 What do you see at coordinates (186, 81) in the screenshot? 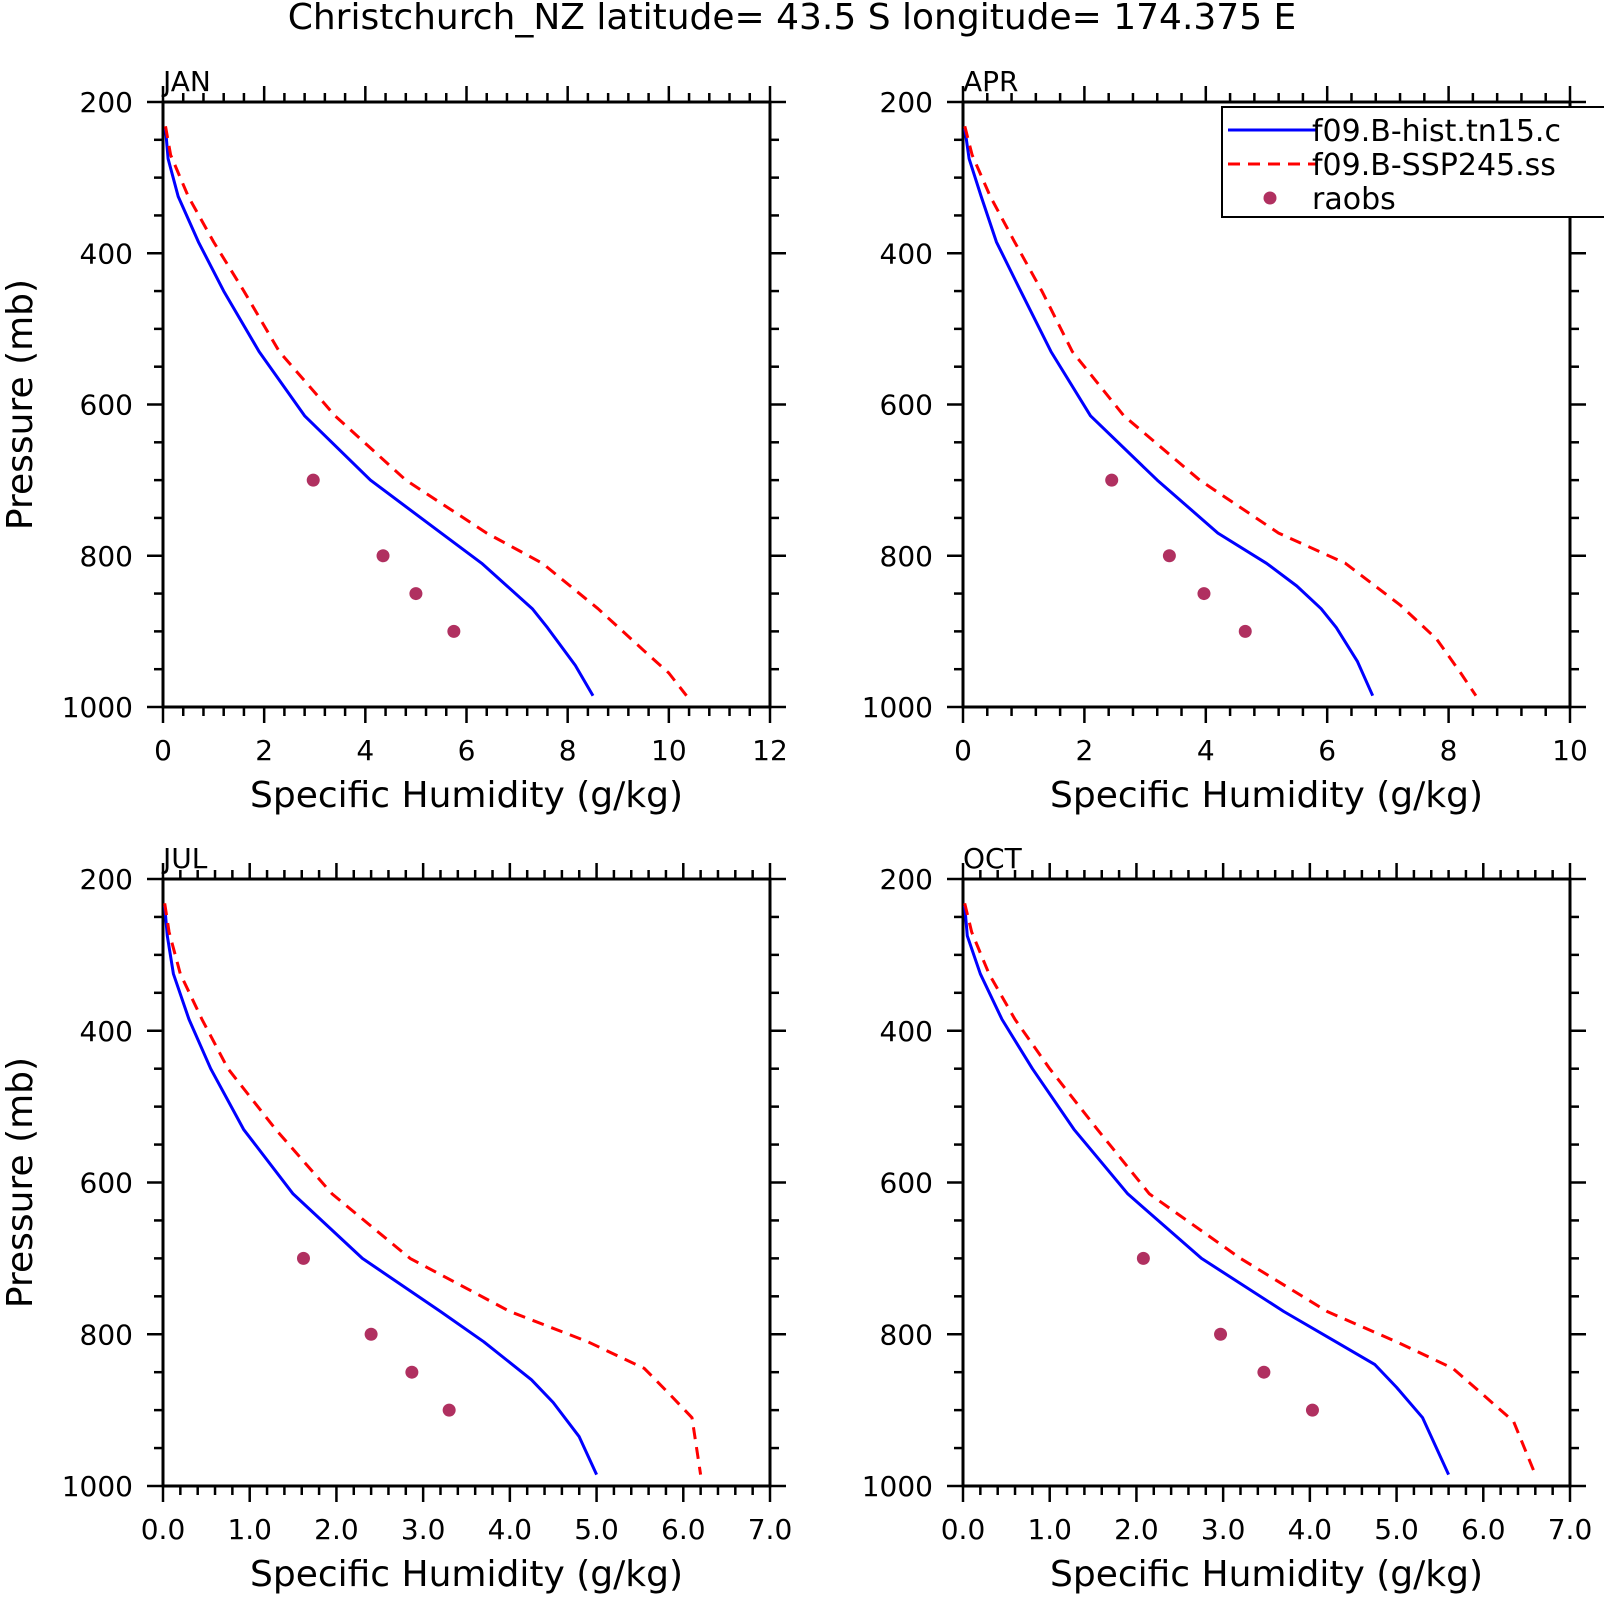
I see `panel-label: JAN` at bounding box center [186, 81].